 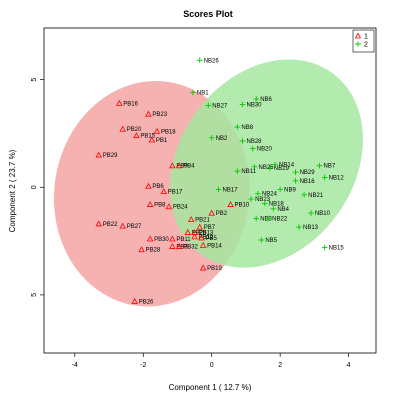 I want to click on point-marker-NB24, so click(x=258, y=193).